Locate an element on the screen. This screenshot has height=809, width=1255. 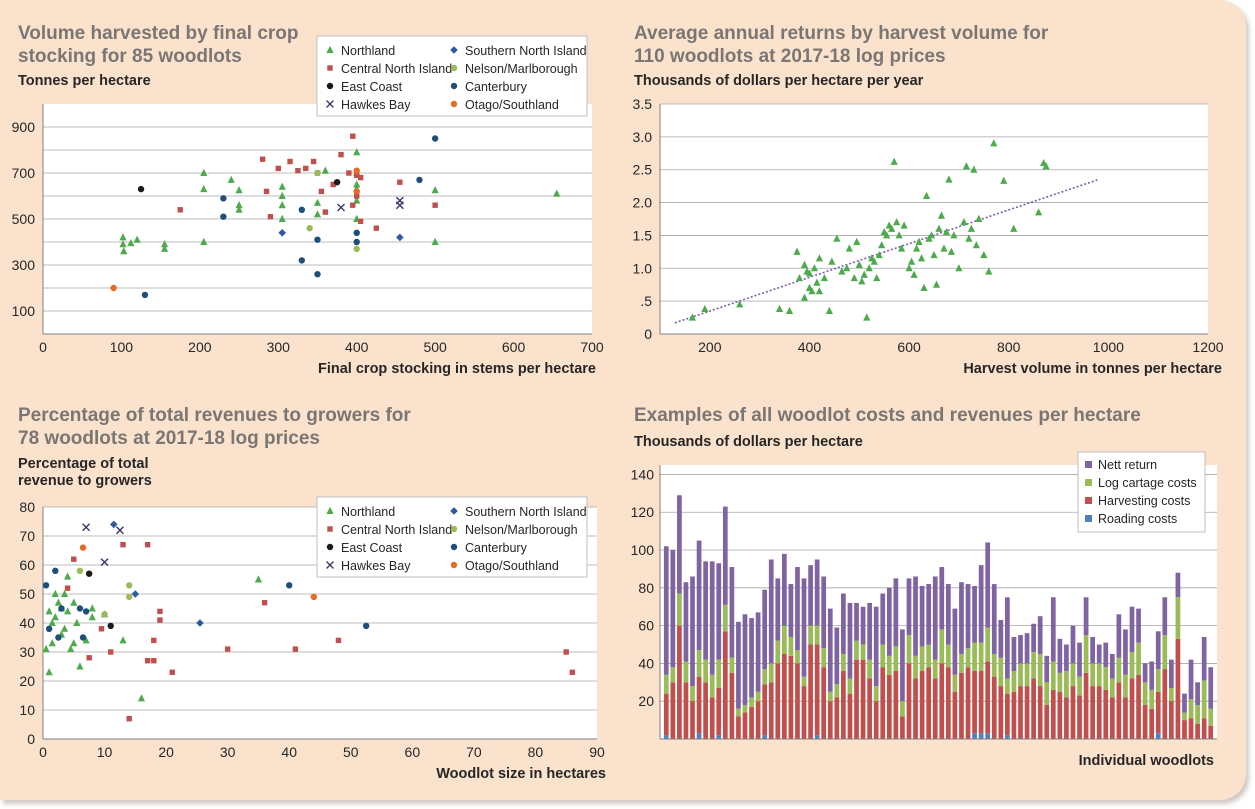
y-tick-label: 1.5 is located at coordinates (643, 235).